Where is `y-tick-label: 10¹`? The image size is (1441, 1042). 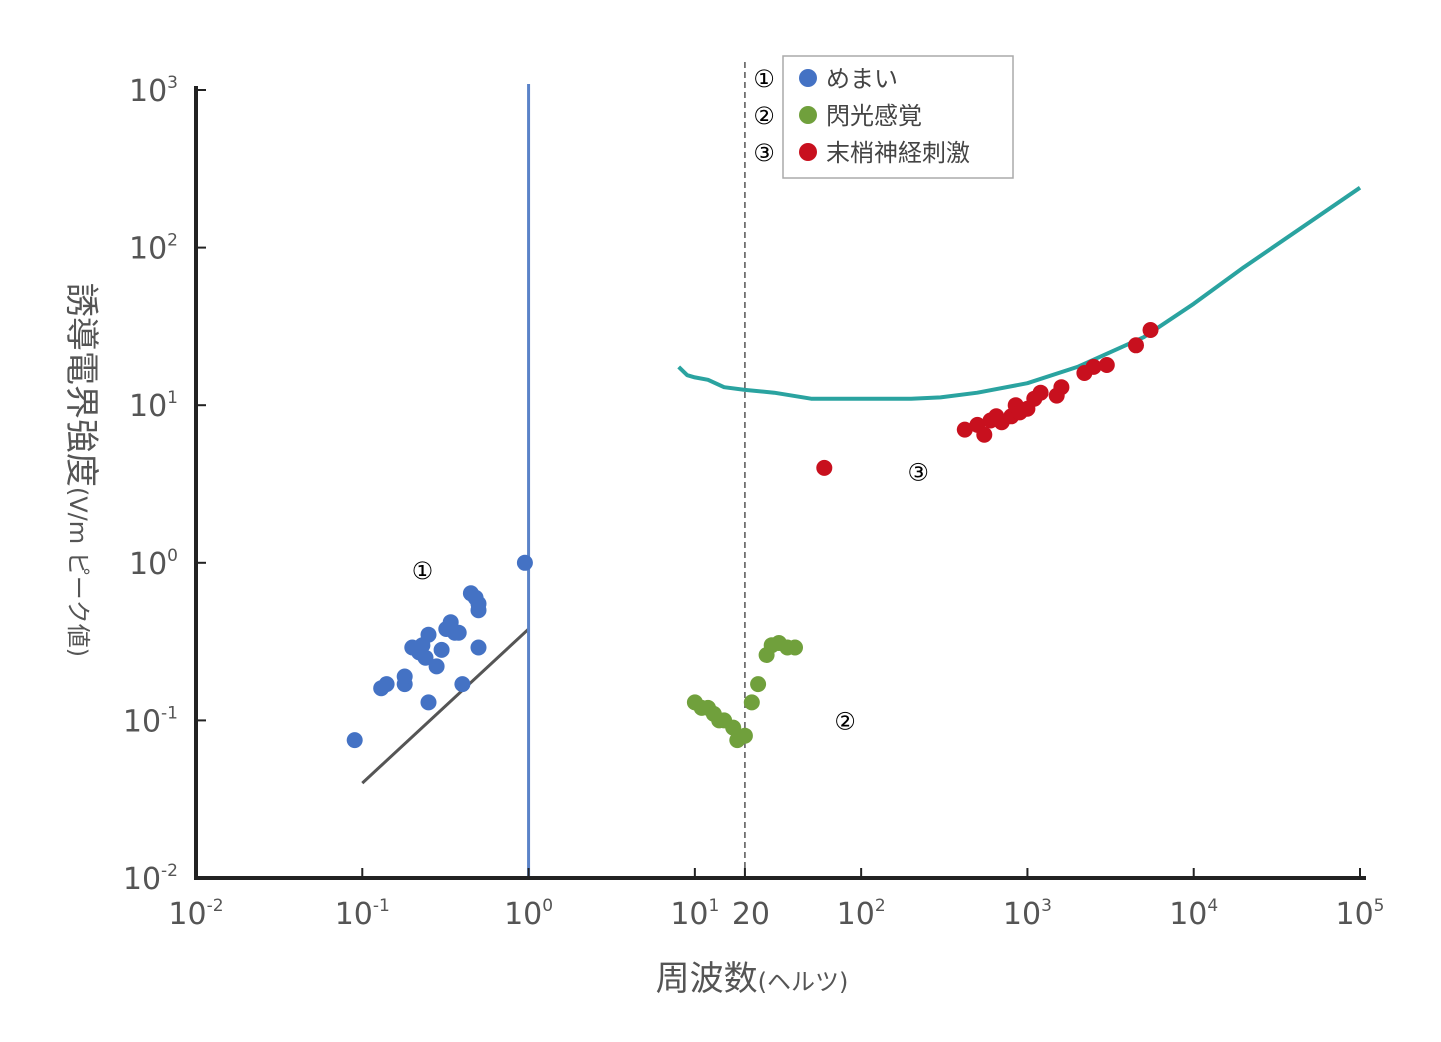 y-tick-label: 10¹ is located at coordinates (153, 406).